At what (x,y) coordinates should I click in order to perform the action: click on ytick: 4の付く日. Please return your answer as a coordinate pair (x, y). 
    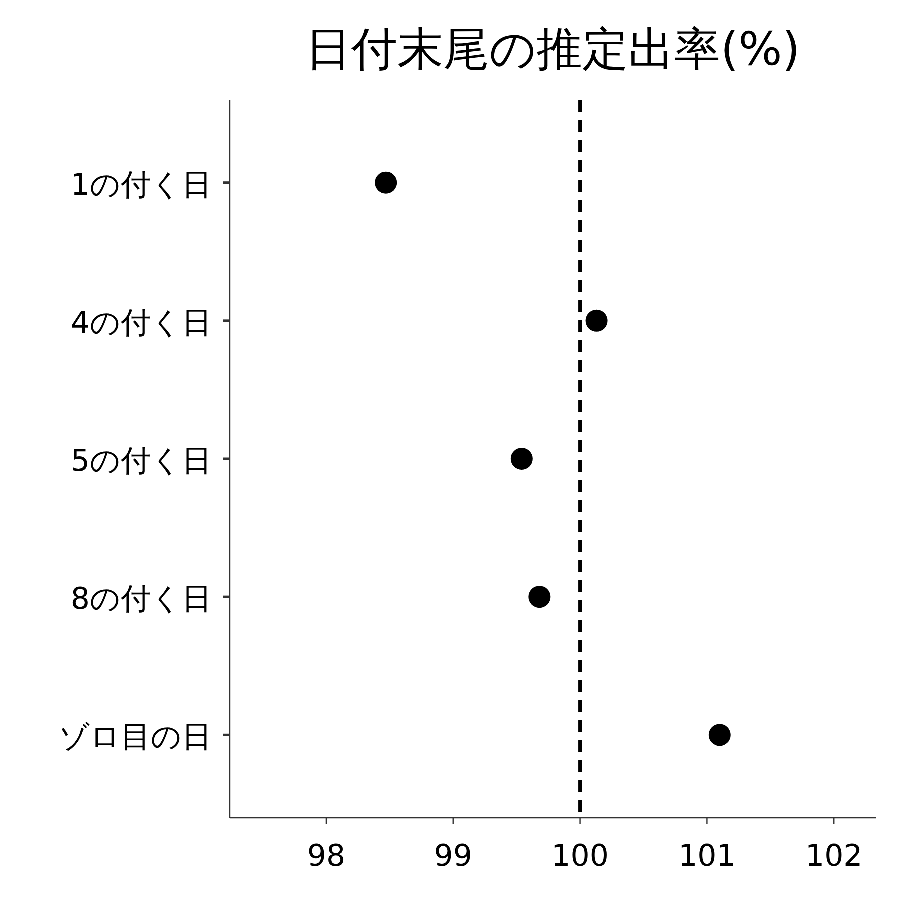
    Looking at the image, I should click on (141, 323).